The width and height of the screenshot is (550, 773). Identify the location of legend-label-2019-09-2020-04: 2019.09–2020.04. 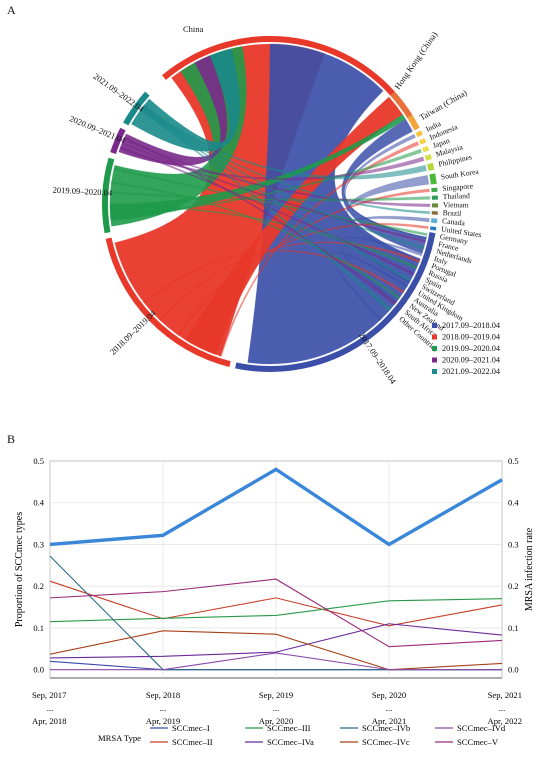
(471, 348).